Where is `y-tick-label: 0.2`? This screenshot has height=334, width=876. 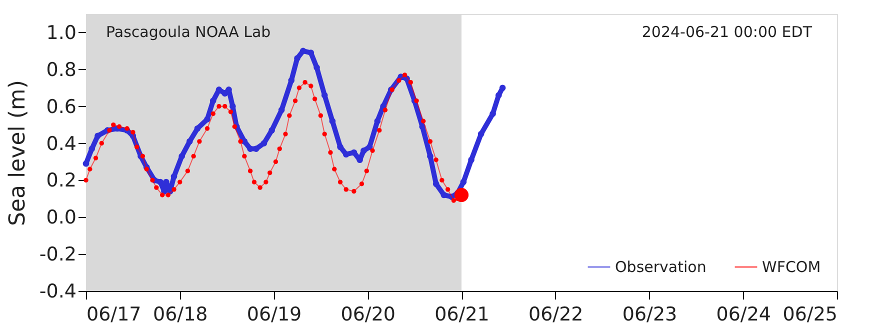 y-tick-label: 0.2 is located at coordinates (61, 181).